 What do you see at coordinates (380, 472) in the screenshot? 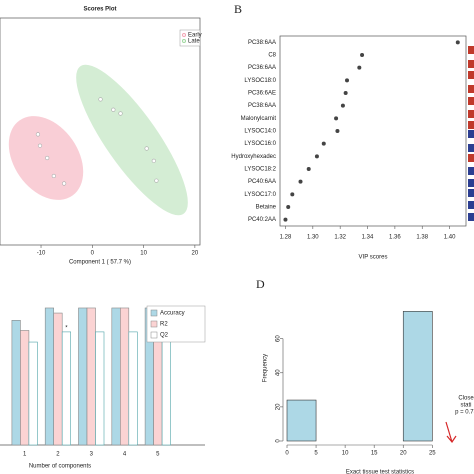
I see `x-axis-label: Exact tissue test statistics` at bounding box center [380, 472].